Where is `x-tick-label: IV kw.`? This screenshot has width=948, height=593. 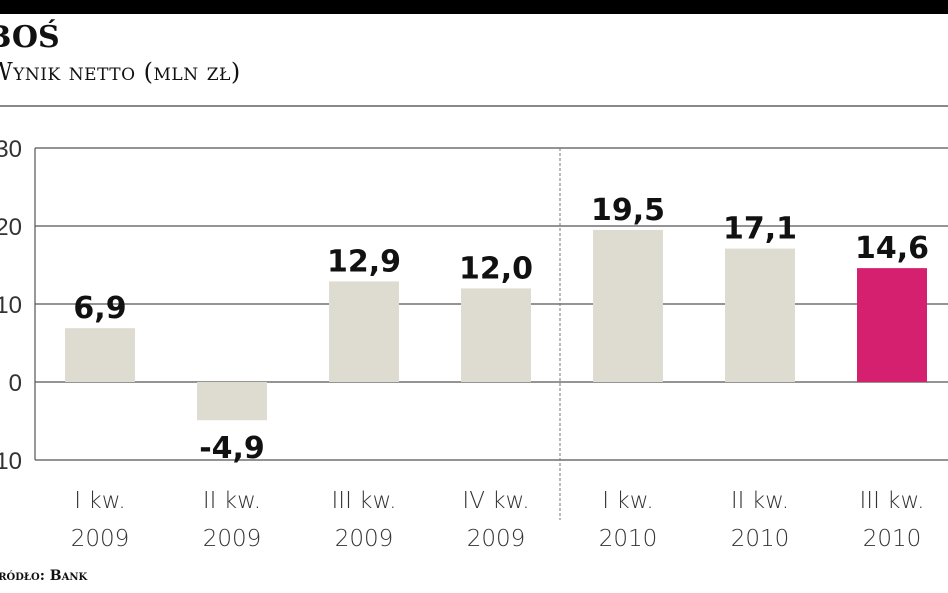
x-tick-label: IV kw. is located at coordinates (495, 501).